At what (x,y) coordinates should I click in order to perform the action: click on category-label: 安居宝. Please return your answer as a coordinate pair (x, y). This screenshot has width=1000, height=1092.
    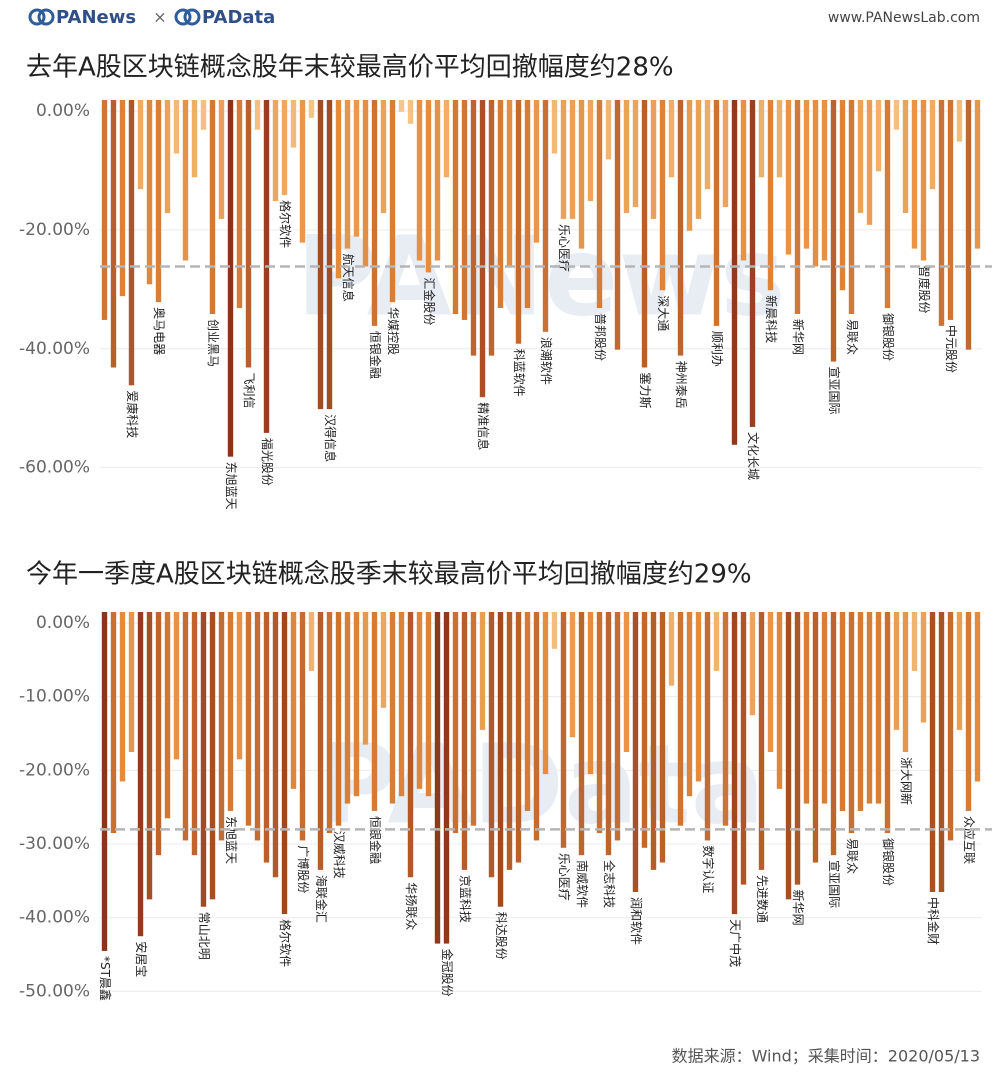
    Looking at the image, I should click on (141, 959).